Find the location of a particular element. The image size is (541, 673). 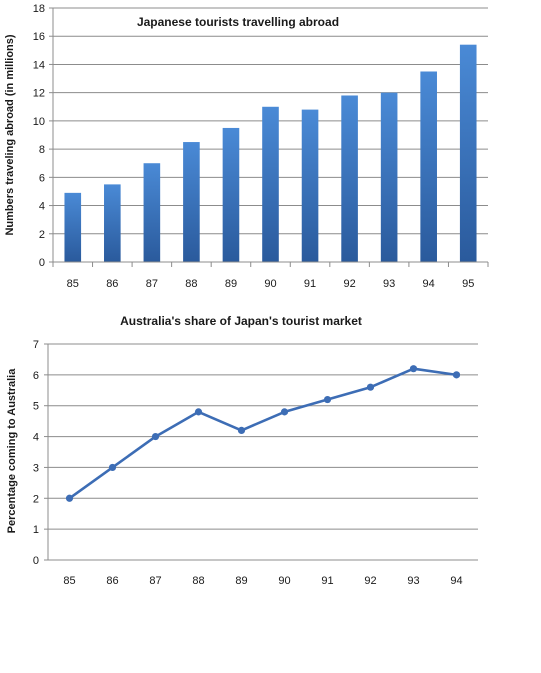

line-chart-series is located at coordinates (262, 433).